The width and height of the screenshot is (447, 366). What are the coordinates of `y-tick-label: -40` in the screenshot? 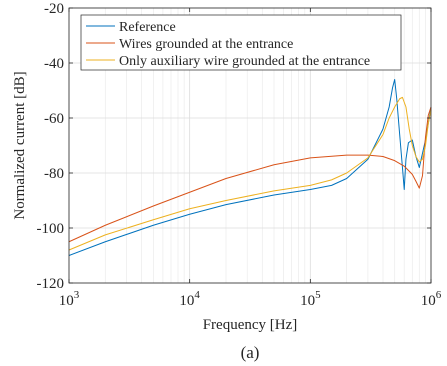 It's located at (54, 64).